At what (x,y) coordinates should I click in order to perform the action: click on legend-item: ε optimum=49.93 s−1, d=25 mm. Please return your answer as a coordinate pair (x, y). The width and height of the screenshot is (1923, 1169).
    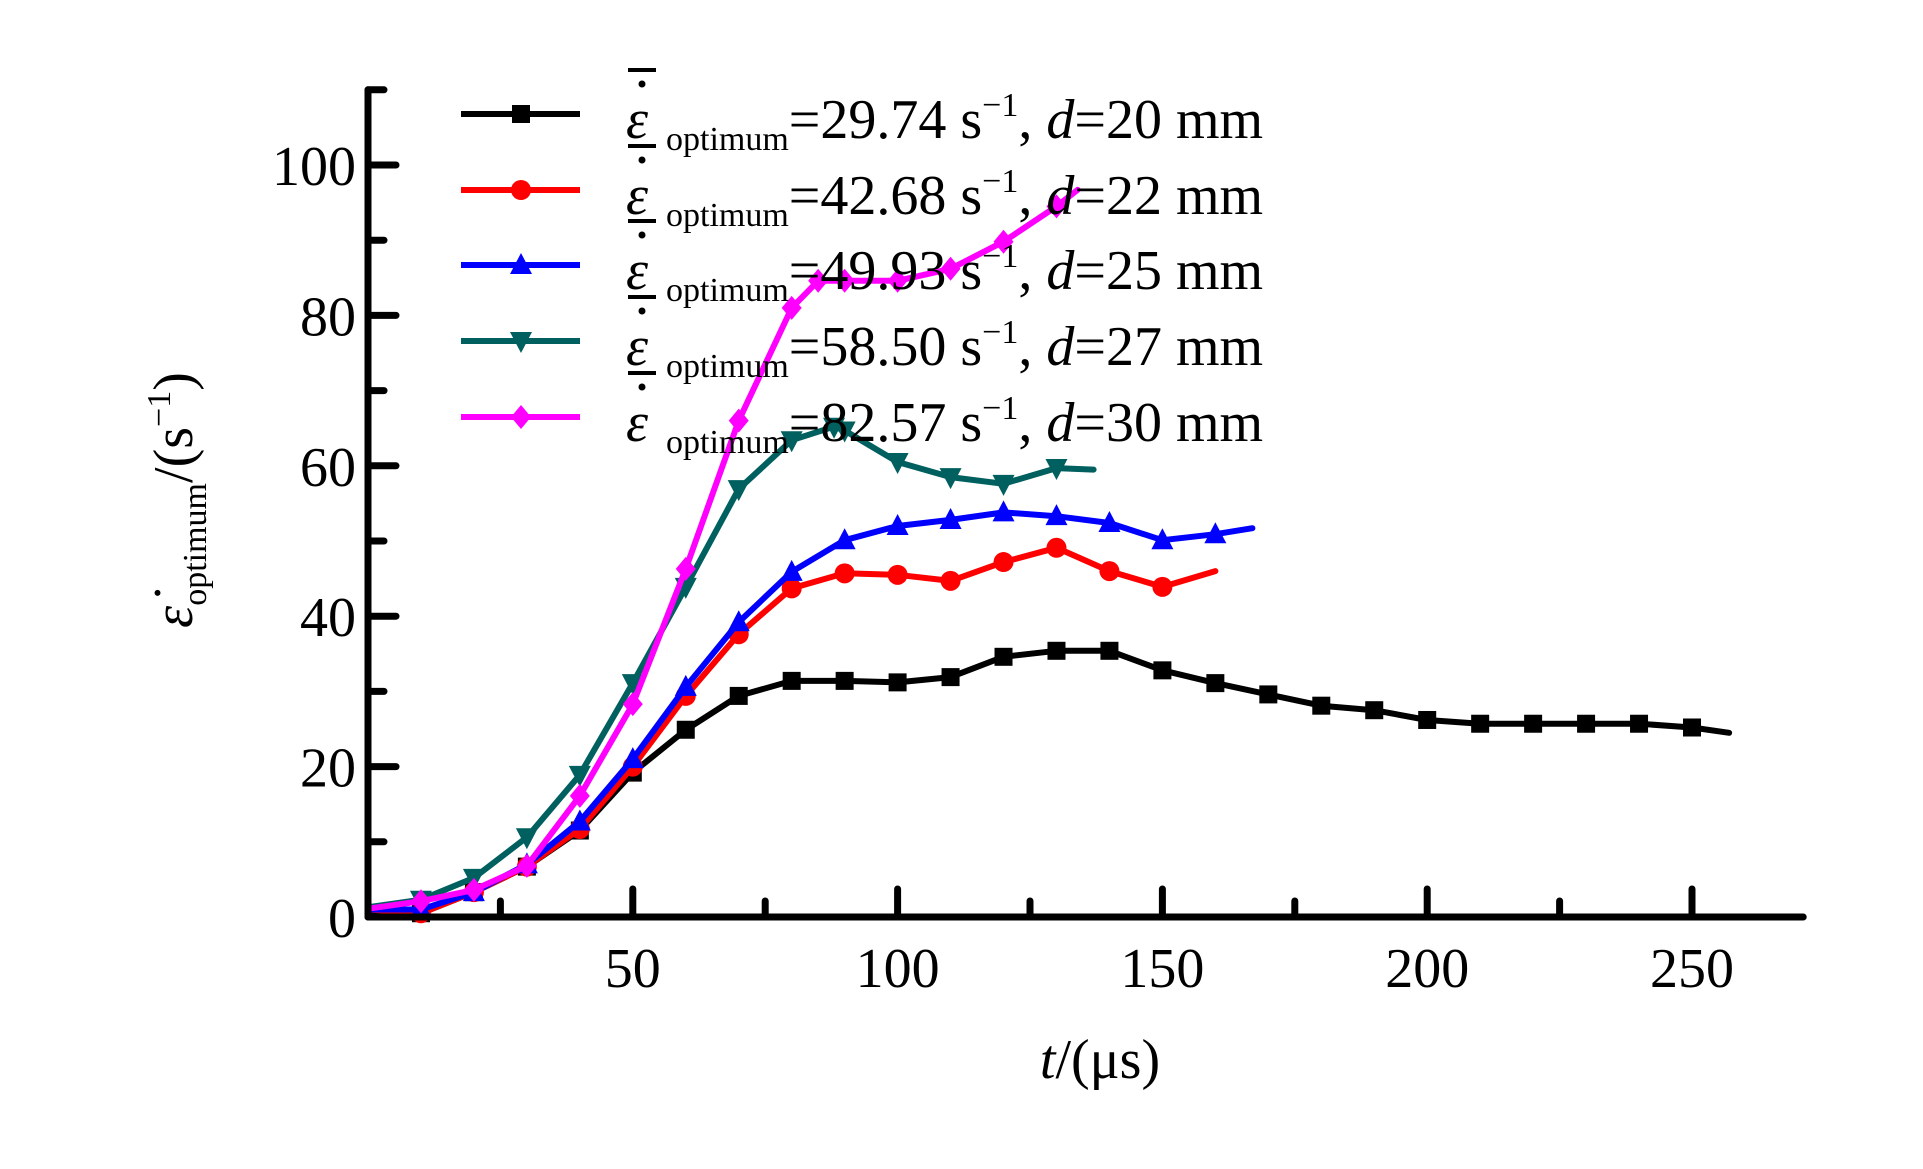
    Looking at the image, I should click on (862, 264).